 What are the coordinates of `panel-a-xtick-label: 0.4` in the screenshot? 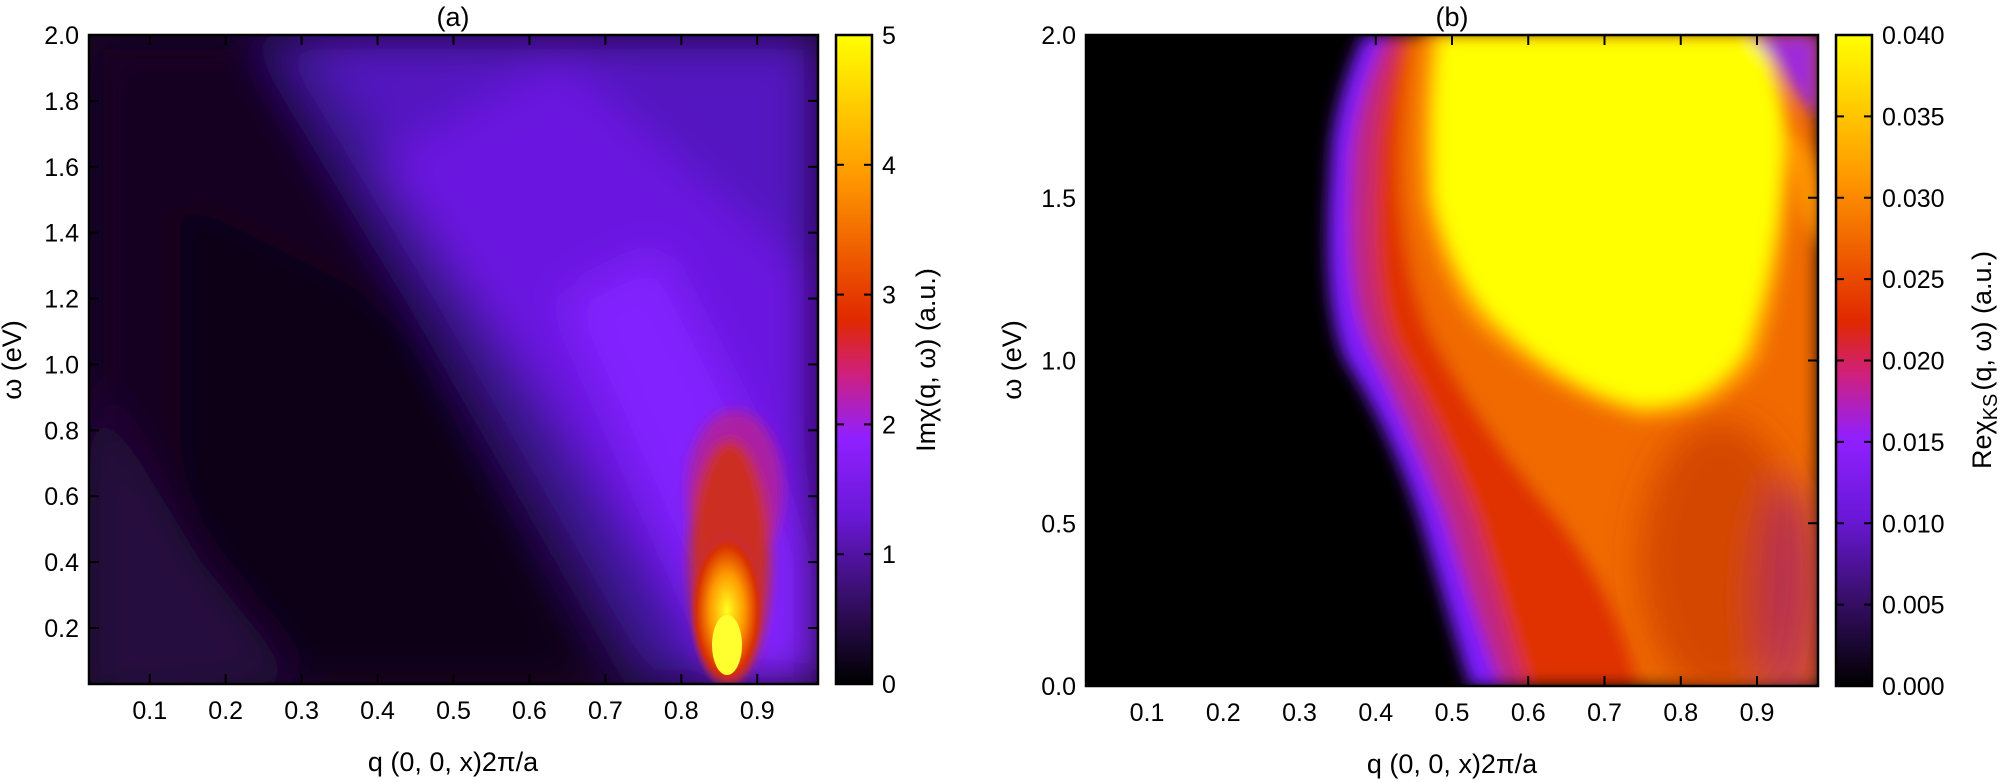 It's located at (377, 711).